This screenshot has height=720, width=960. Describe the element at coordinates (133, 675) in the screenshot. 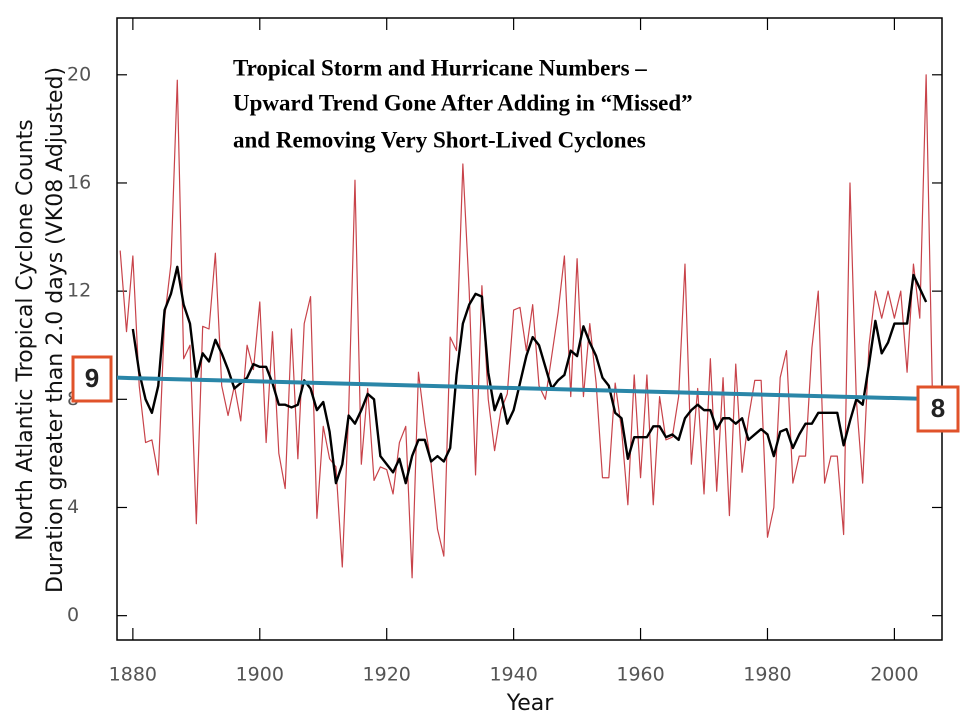

I see `x-tick-label: 1880` at that location.